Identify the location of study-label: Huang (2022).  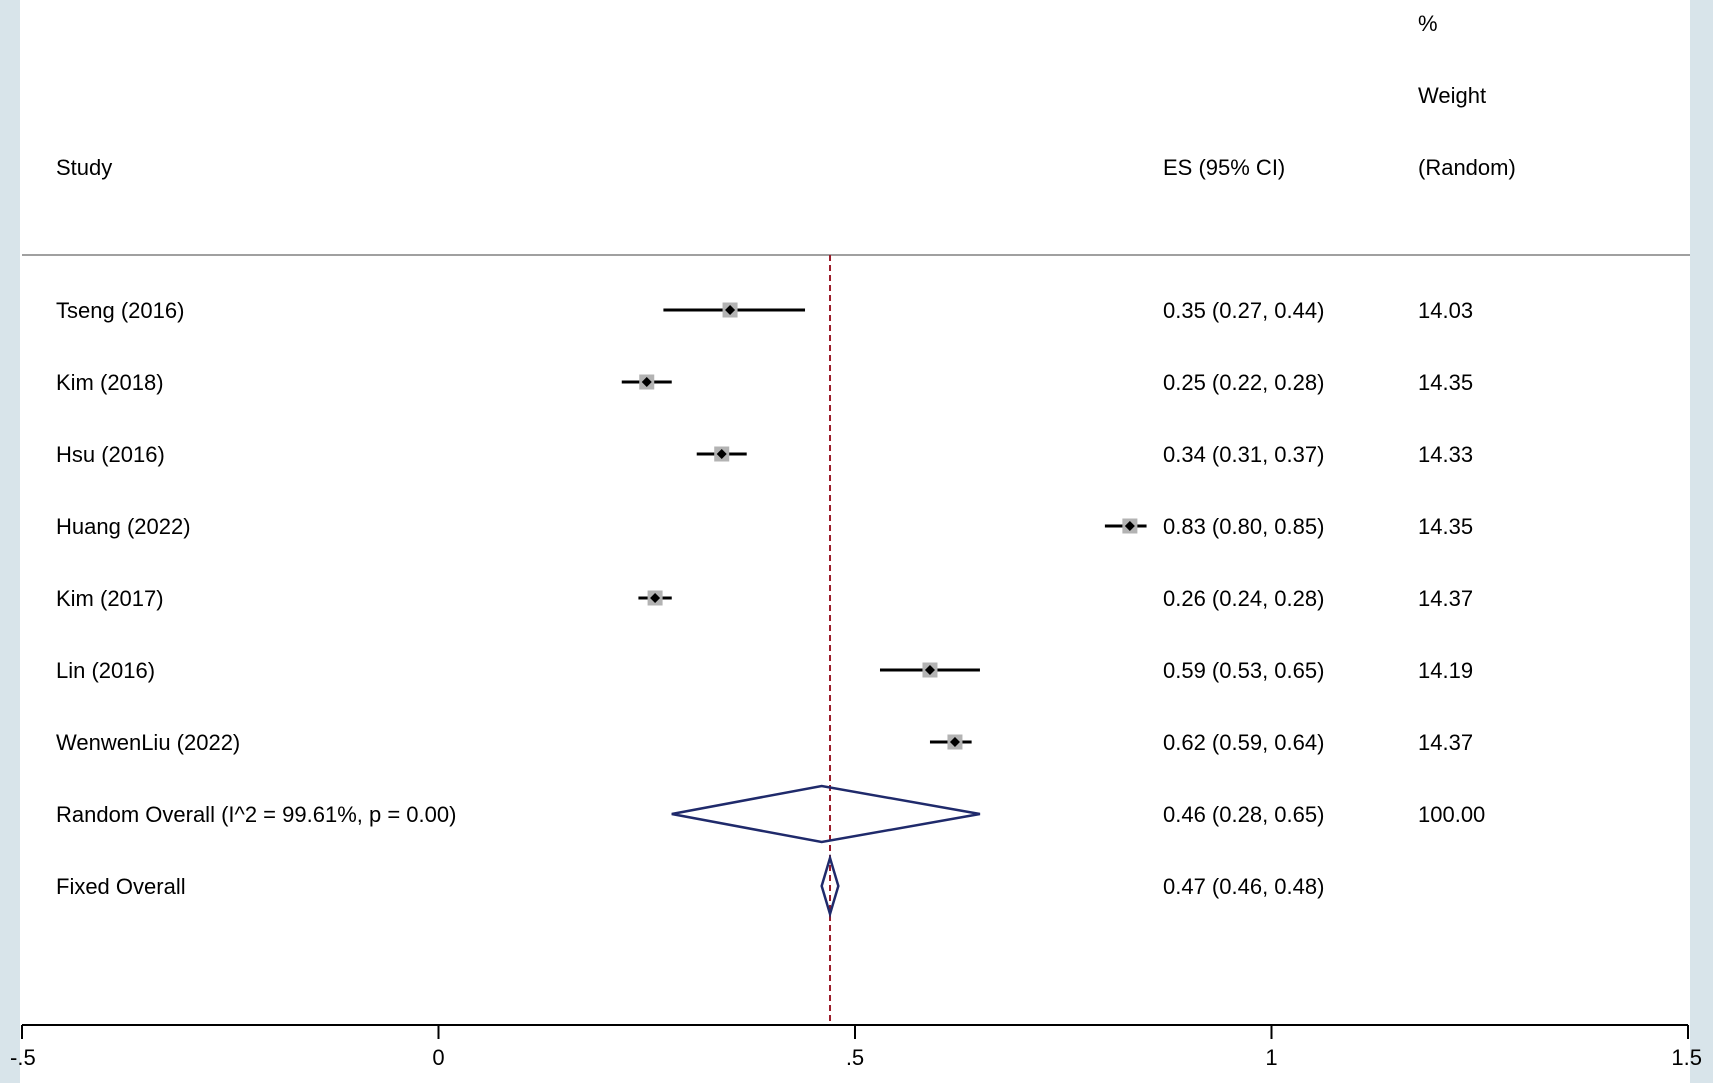
(123, 526).